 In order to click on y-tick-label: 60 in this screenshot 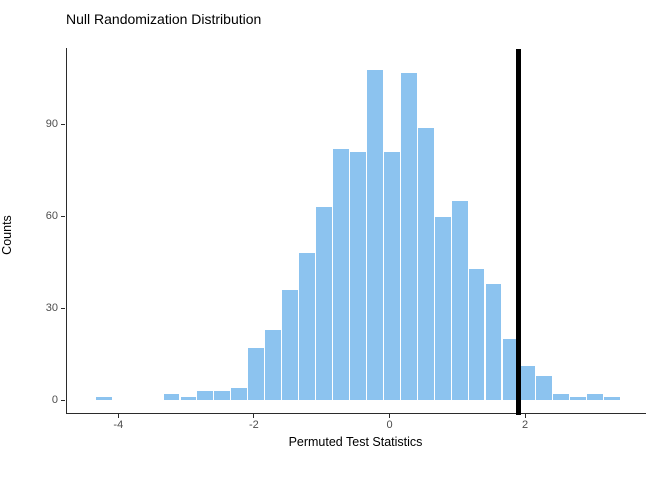, I will do `click(51, 216)`.